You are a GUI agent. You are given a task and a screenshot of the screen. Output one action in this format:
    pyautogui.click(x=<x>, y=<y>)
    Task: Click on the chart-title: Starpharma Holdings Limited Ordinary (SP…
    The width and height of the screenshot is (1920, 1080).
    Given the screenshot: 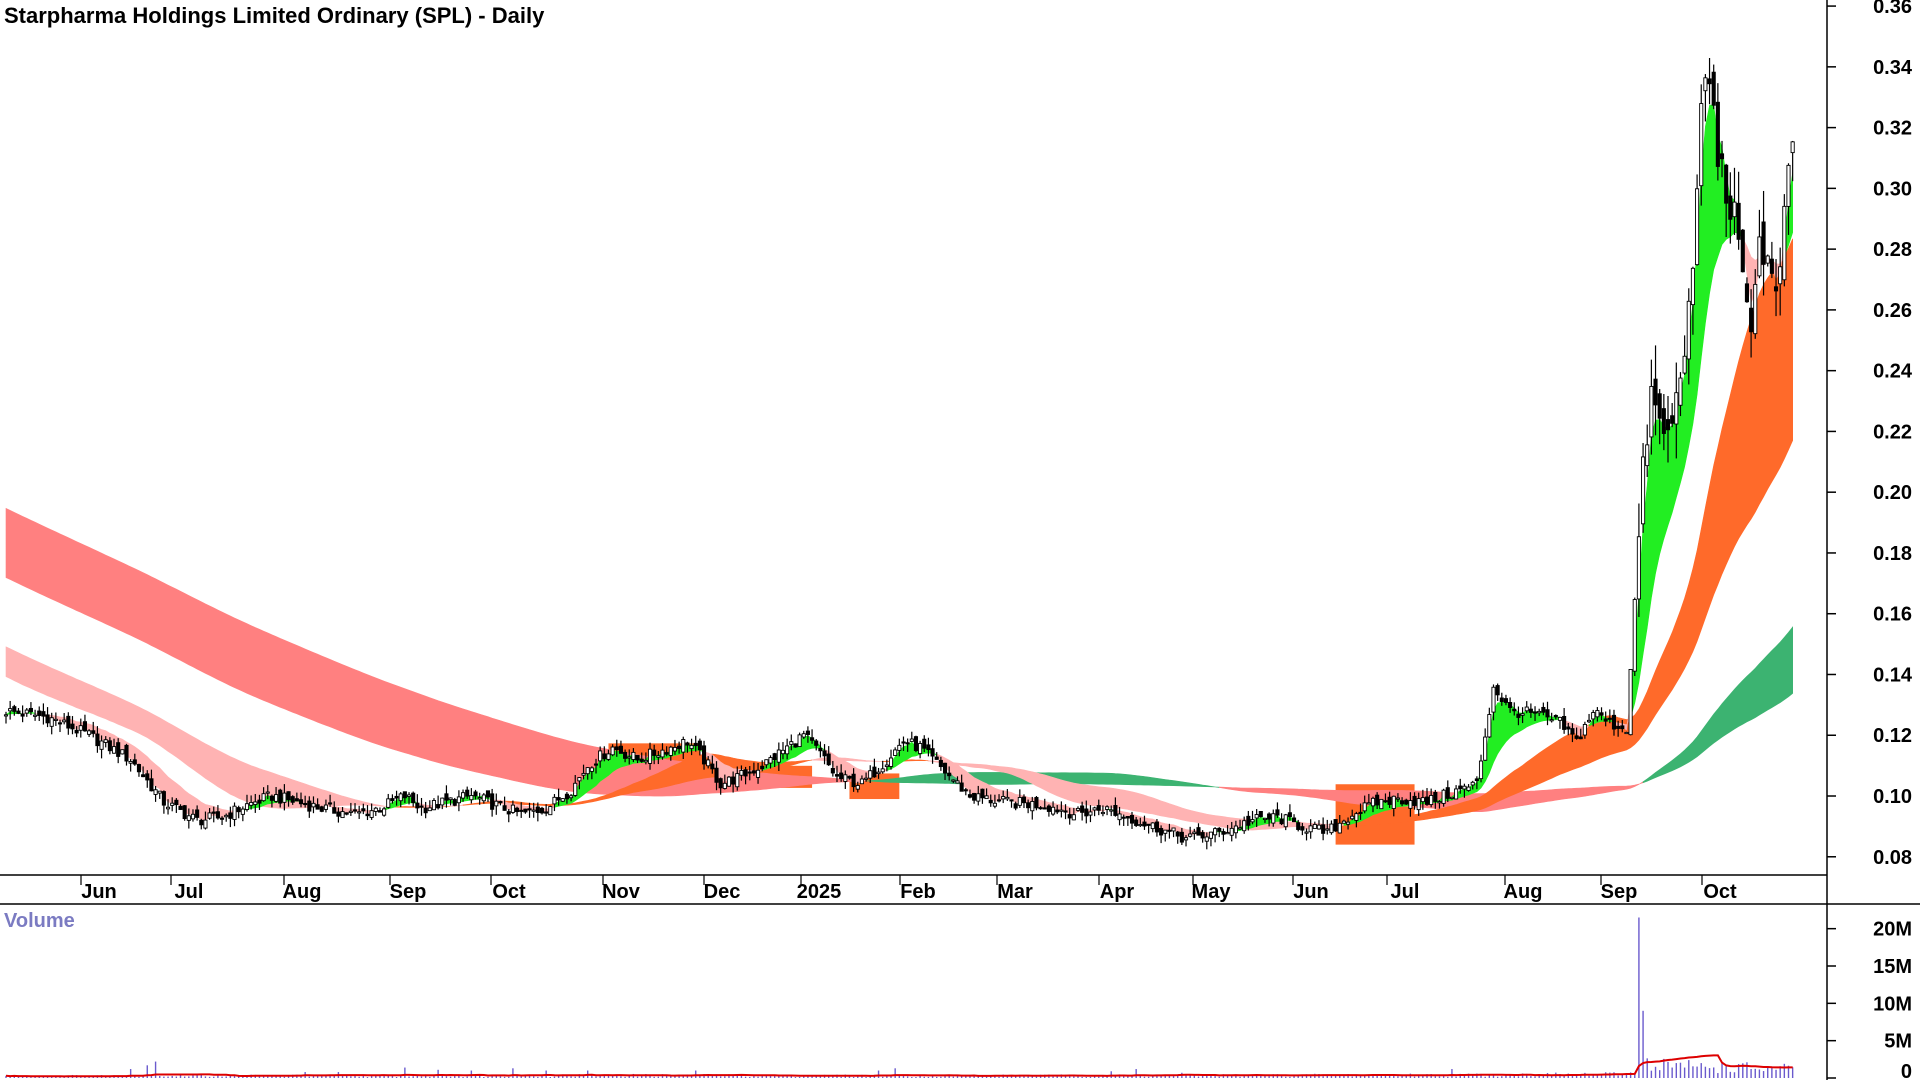 What is the action you would take?
    pyautogui.click(x=274, y=15)
    